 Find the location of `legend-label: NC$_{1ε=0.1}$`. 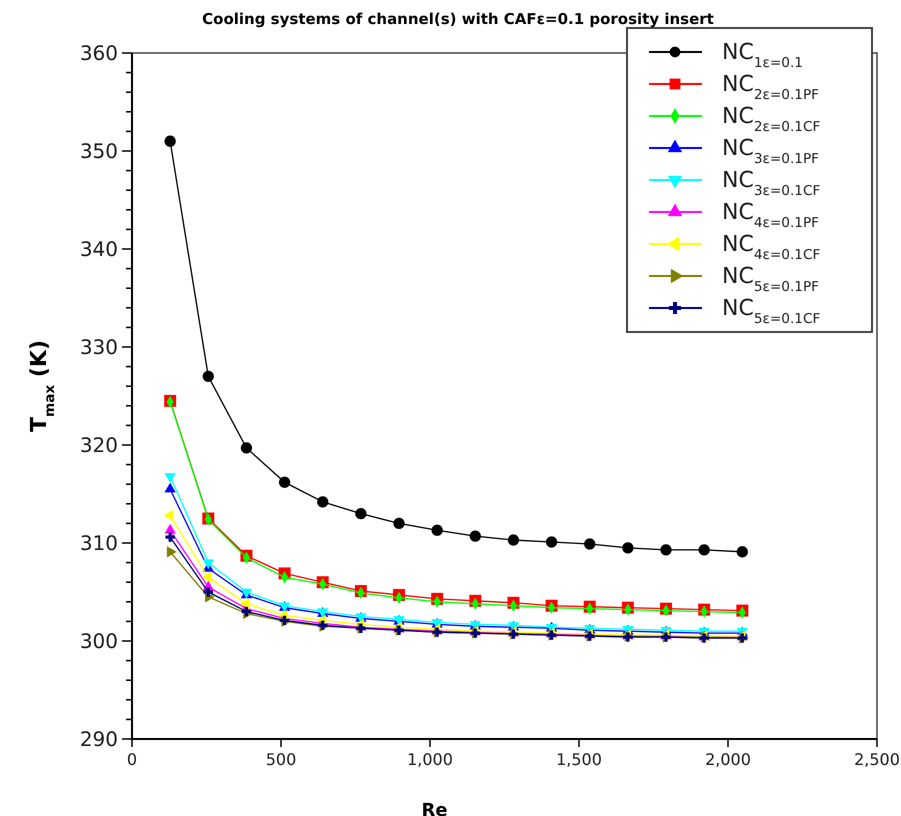

legend-label: NC$_{1ε=0.1}$ is located at coordinates (762, 55).